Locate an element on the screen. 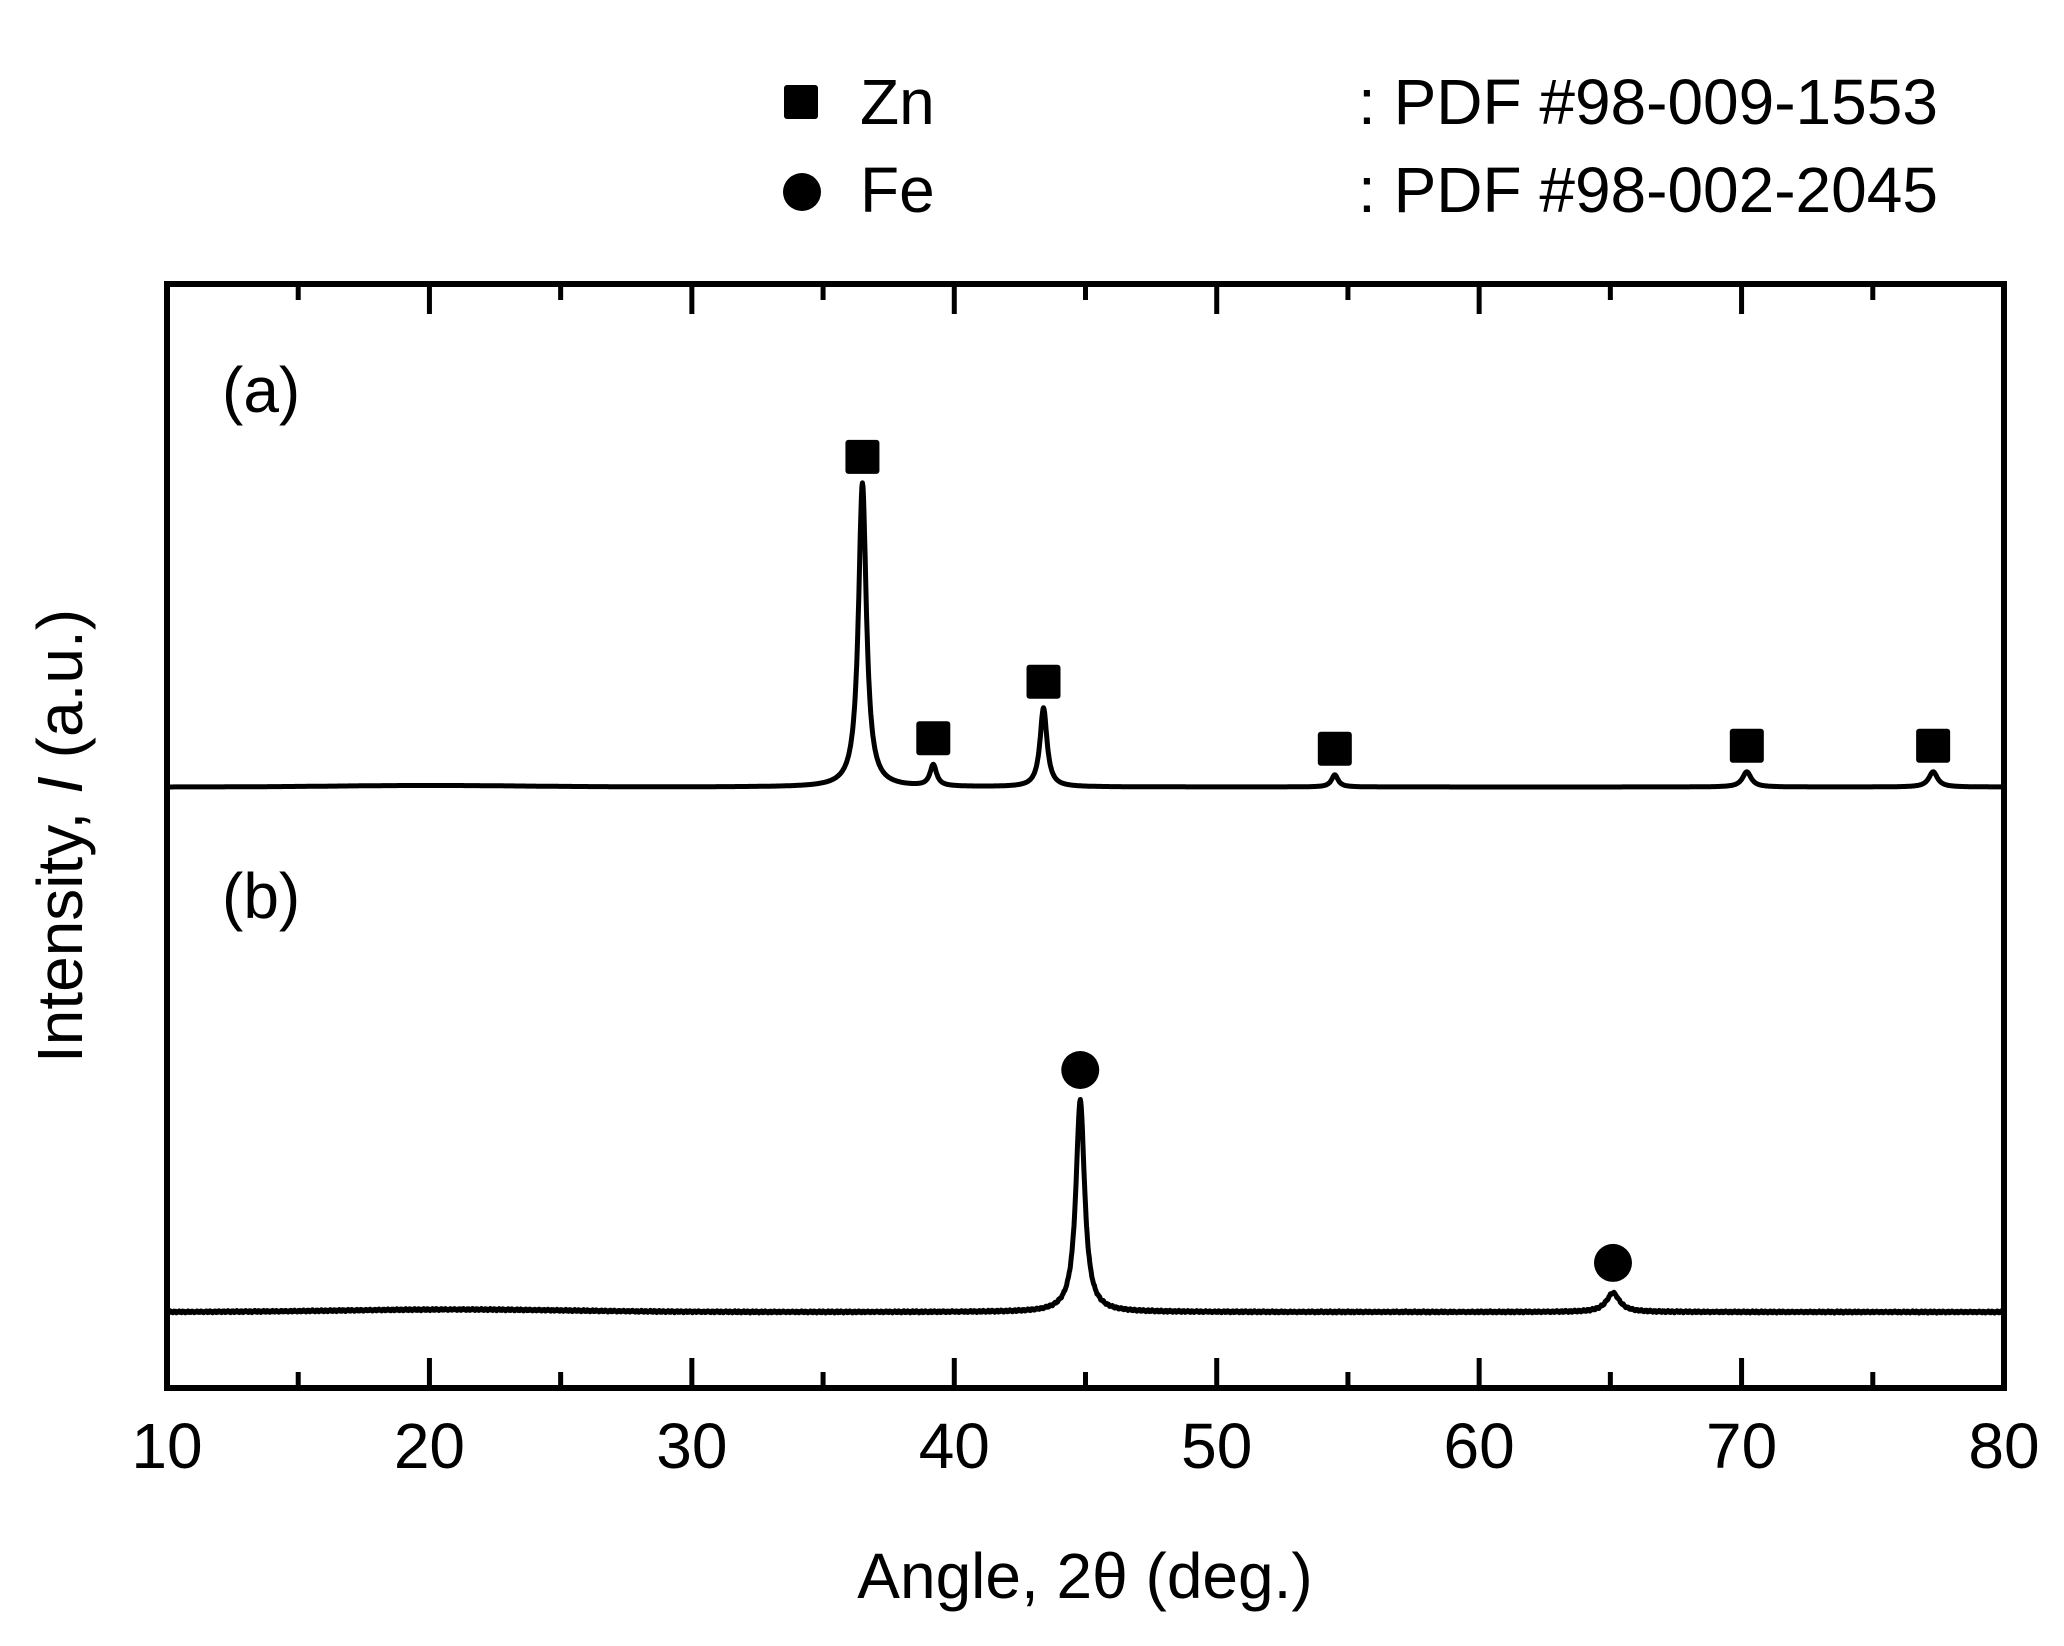 The width and height of the screenshot is (2064, 1646). series-b-curve is located at coordinates (1085, 1206).